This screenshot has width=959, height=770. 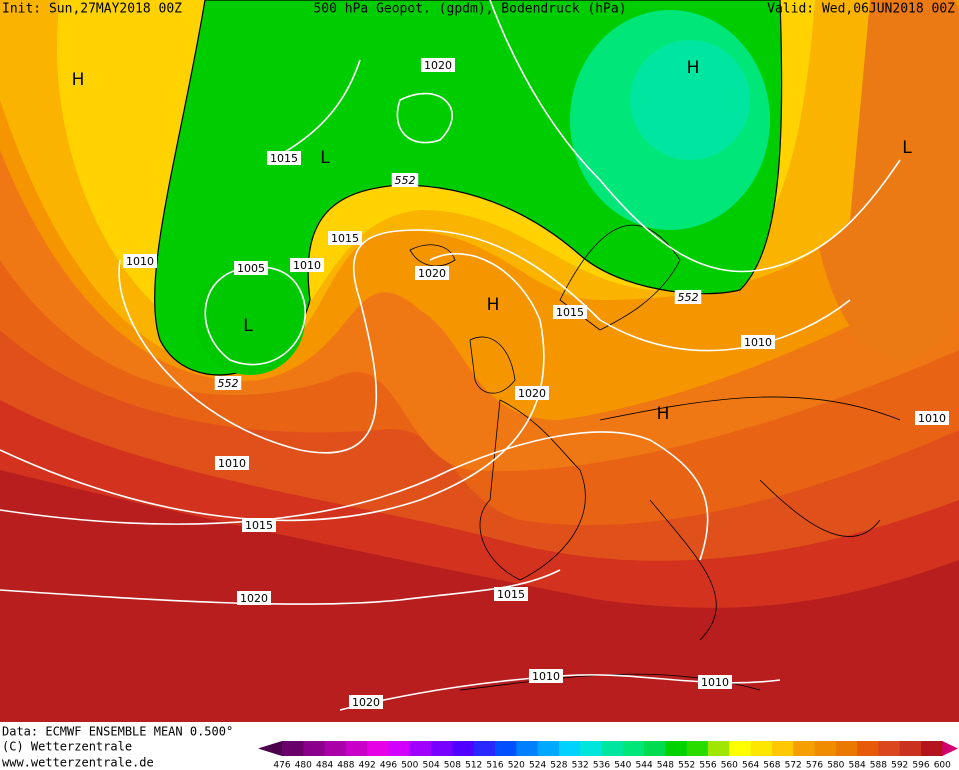 What do you see at coordinates (920, 765) in the screenshot?
I see `colorbar-tick-label: 596` at bounding box center [920, 765].